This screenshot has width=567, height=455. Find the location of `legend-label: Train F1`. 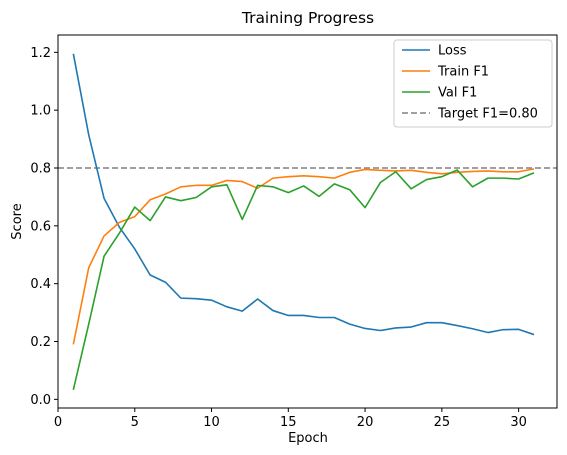

legend-label: Train F1 is located at coordinates (463, 72).